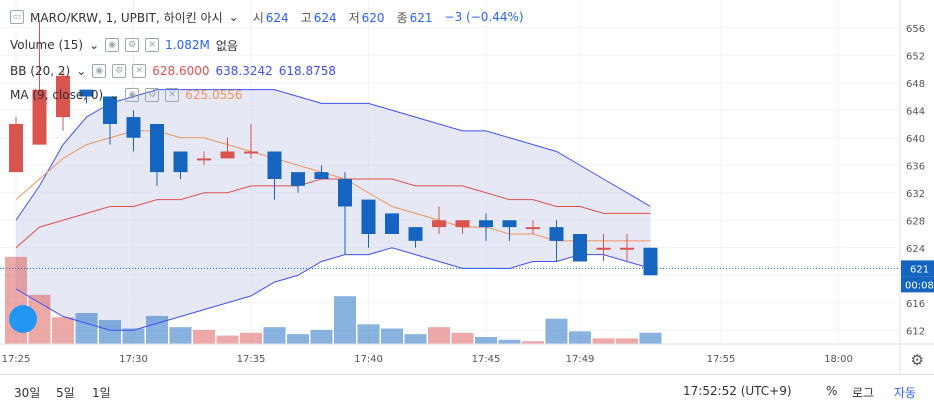 This screenshot has height=410, width=934. I want to click on countdown-badge, so click(917, 284).